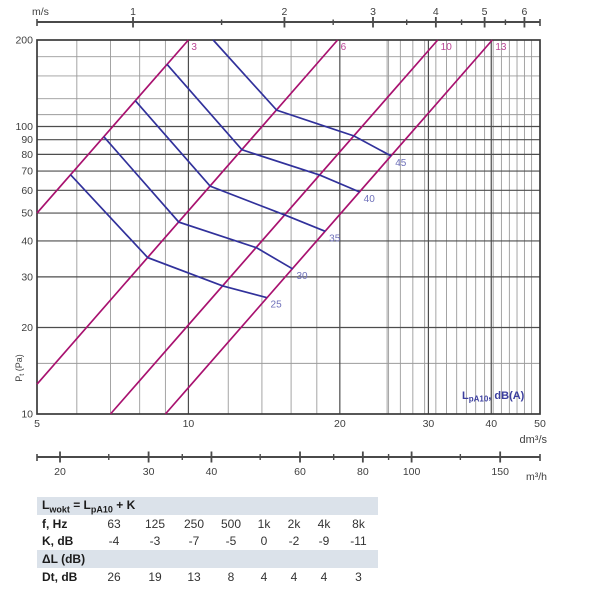 The width and height of the screenshot is (600, 600). What do you see at coordinates (370, 199) in the screenshot?
I see `sound-curve-label: 40` at bounding box center [370, 199].